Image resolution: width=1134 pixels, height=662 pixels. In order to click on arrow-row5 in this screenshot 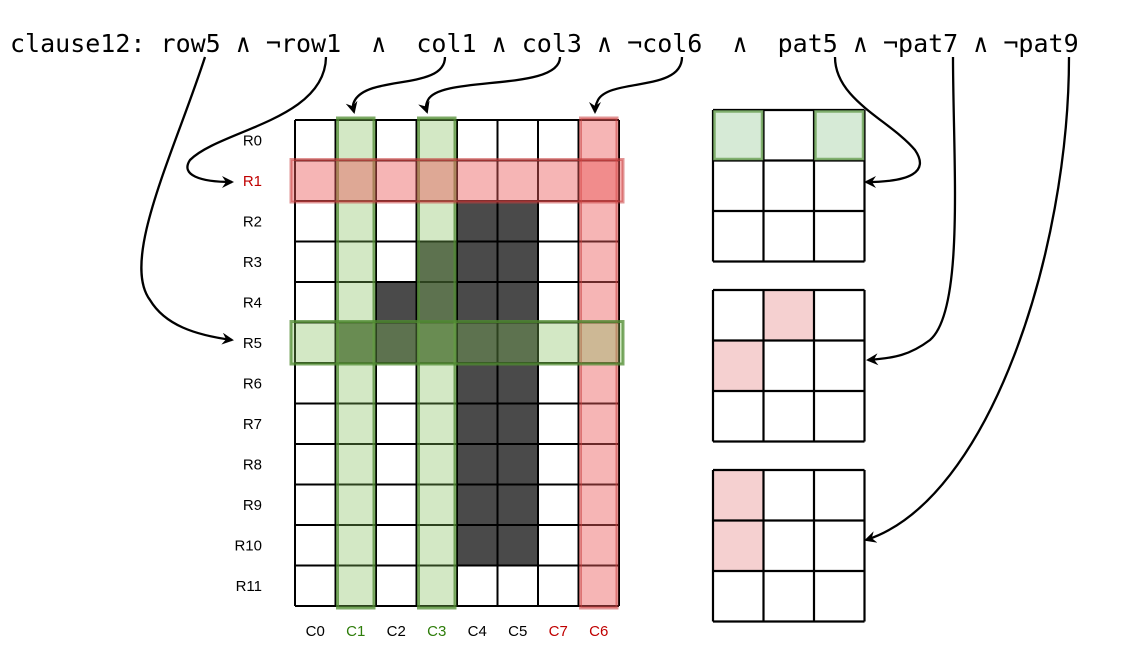, I will do `click(187, 200)`.